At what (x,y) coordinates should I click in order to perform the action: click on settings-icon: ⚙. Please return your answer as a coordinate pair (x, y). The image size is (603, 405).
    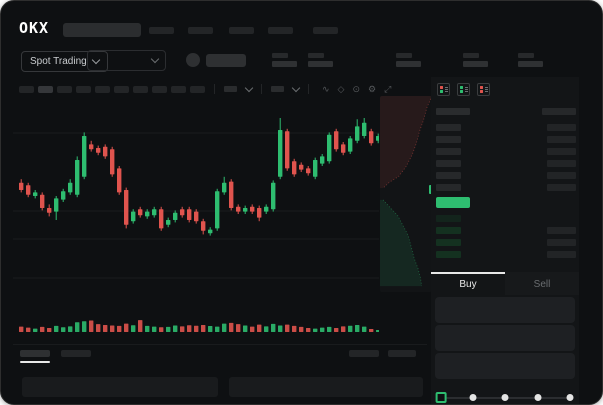
    Looking at the image, I should click on (372, 88).